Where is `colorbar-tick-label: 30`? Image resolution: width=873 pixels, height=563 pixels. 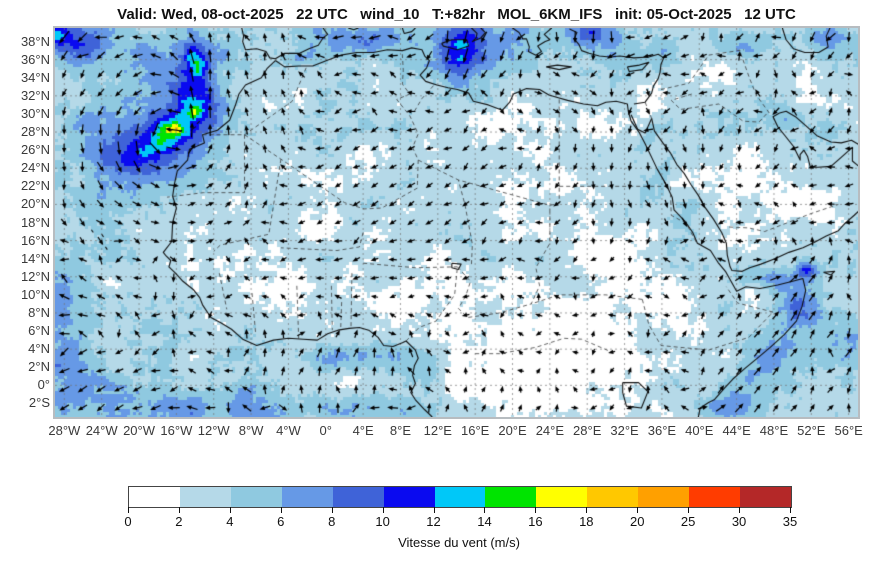 colorbar-tick-label: 30 is located at coordinates (739, 521).